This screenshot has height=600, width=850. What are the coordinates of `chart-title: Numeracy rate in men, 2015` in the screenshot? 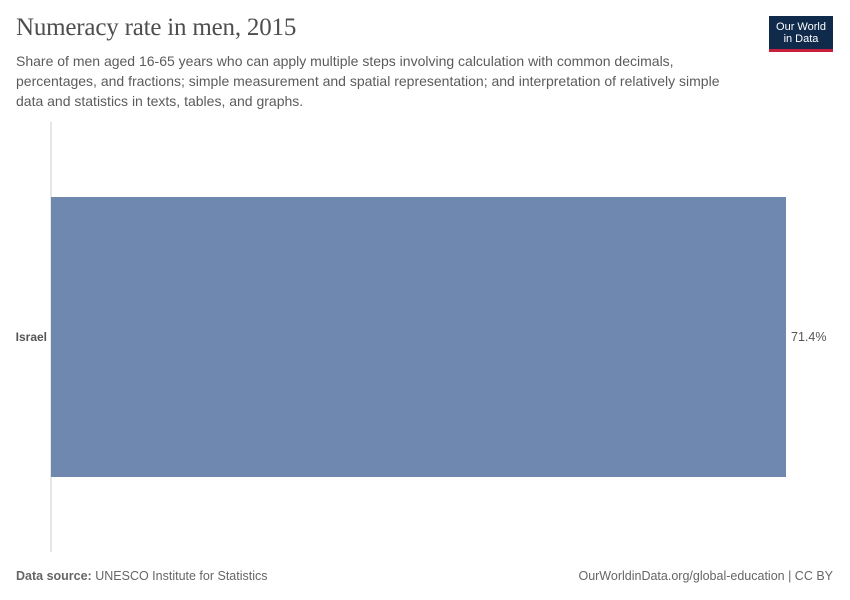 It's located at (156, 27).